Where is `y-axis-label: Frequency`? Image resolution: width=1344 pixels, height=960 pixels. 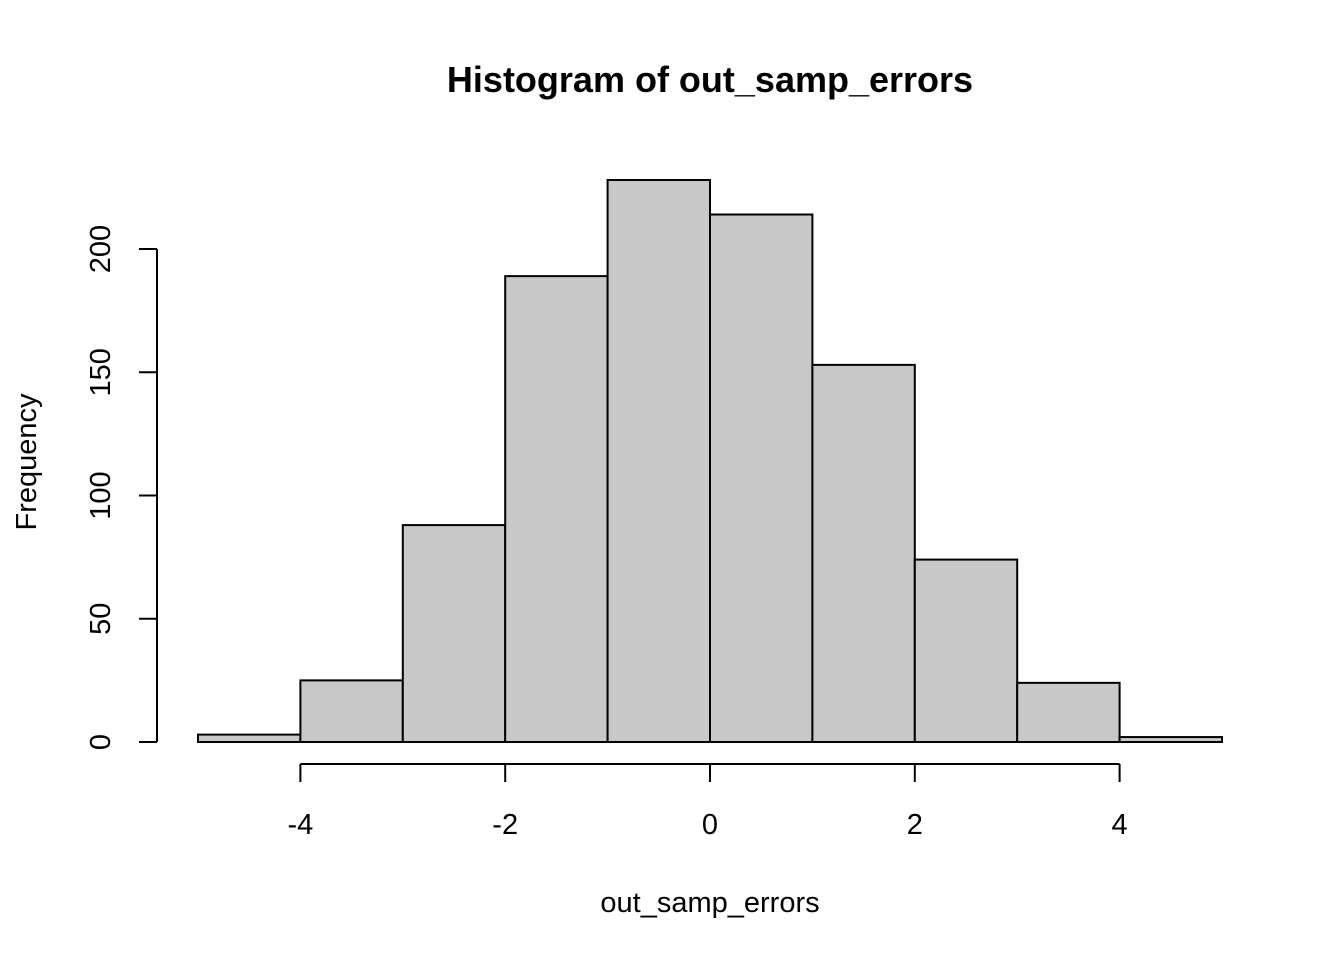 y-axis-label: Frequency is located at coordinates (27, 462).